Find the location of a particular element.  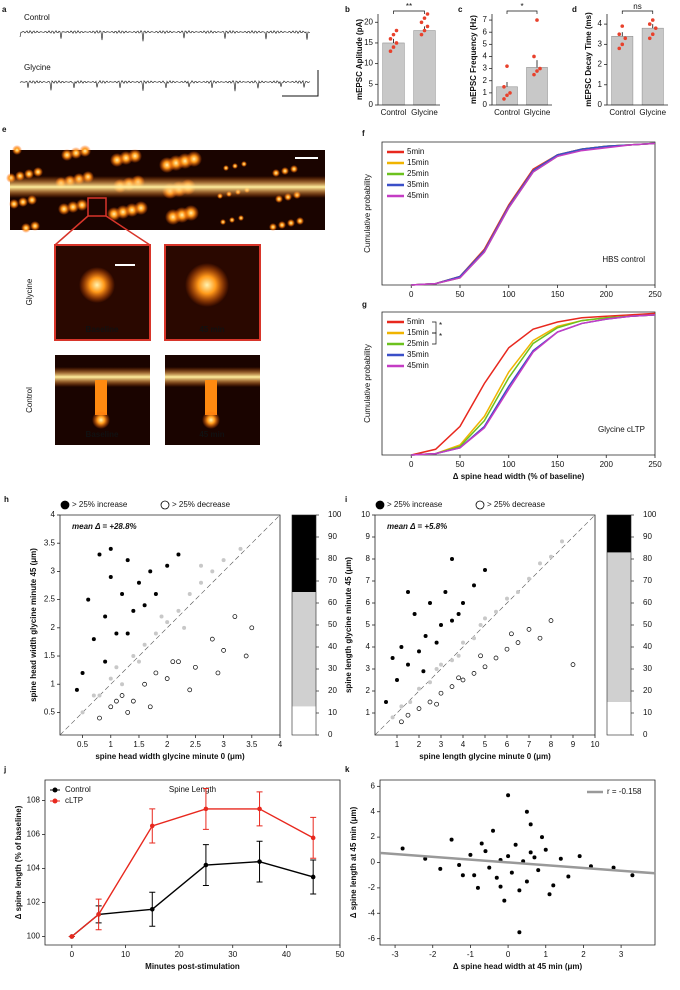

y-tick-label: 6 is located at coordinates (368, 602).